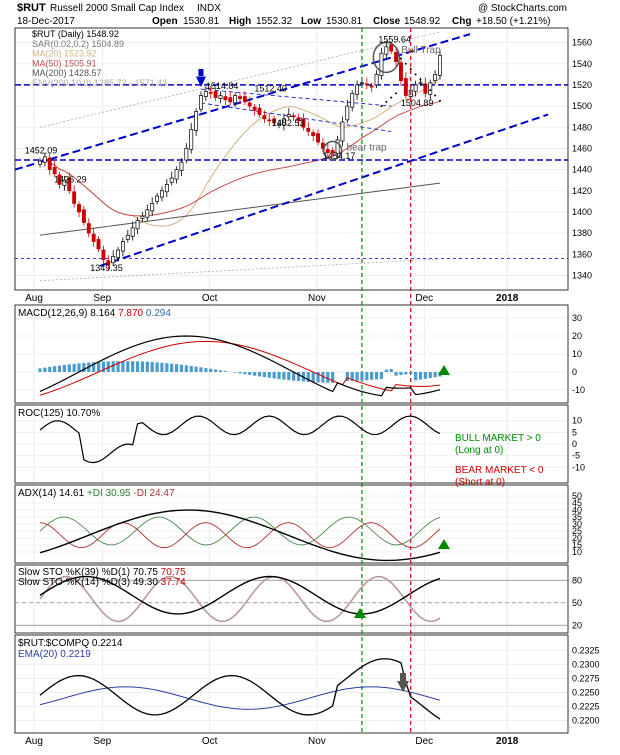 The image size is (620, 755). Describe the element at coordinates (582, 212) in the screenshot. I see `y-tick-label: 1400` at that location.